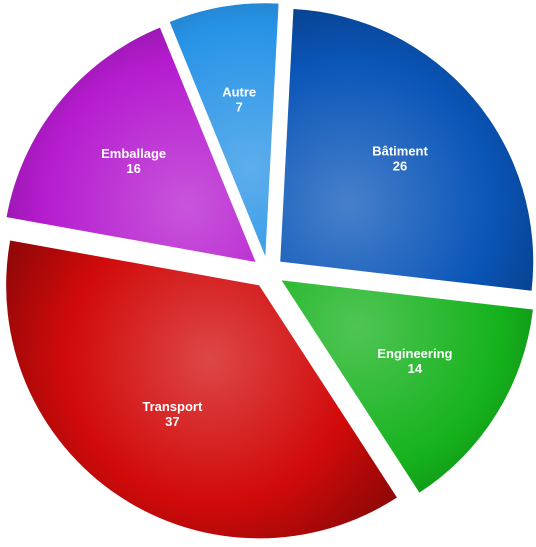  I want to click on slice-value-emballage: 16, so click(133, 168).